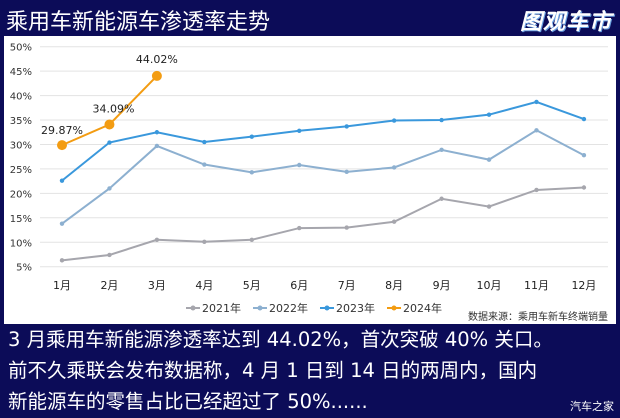  I want to click on x-tick-label: 12月, so click(583, 285).